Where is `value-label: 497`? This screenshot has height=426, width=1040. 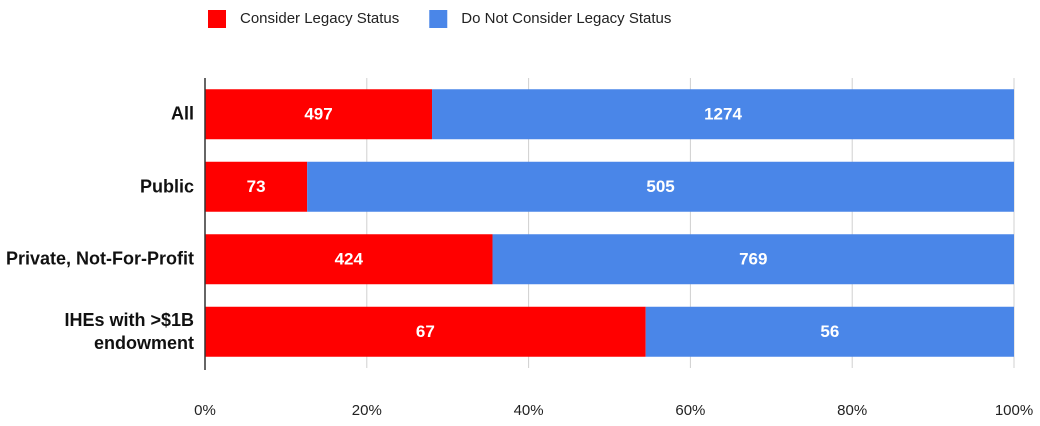
value-label: 497 is located at coordinates (318, 114).